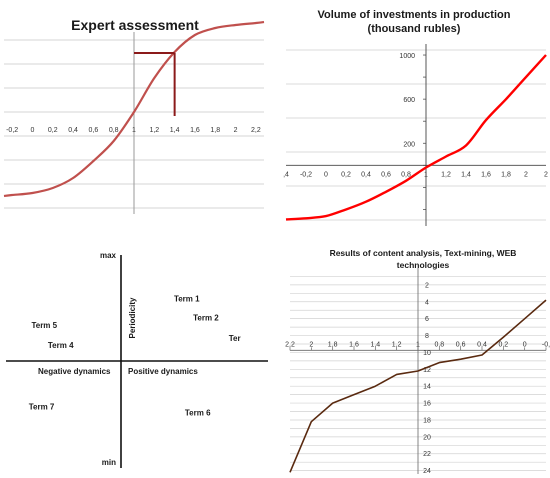 The width and height of the screenshot is (550, 478). Describe the element at coordinates (546, 344) in the screenshot. I see `x-tick-label: -0,` at that location.